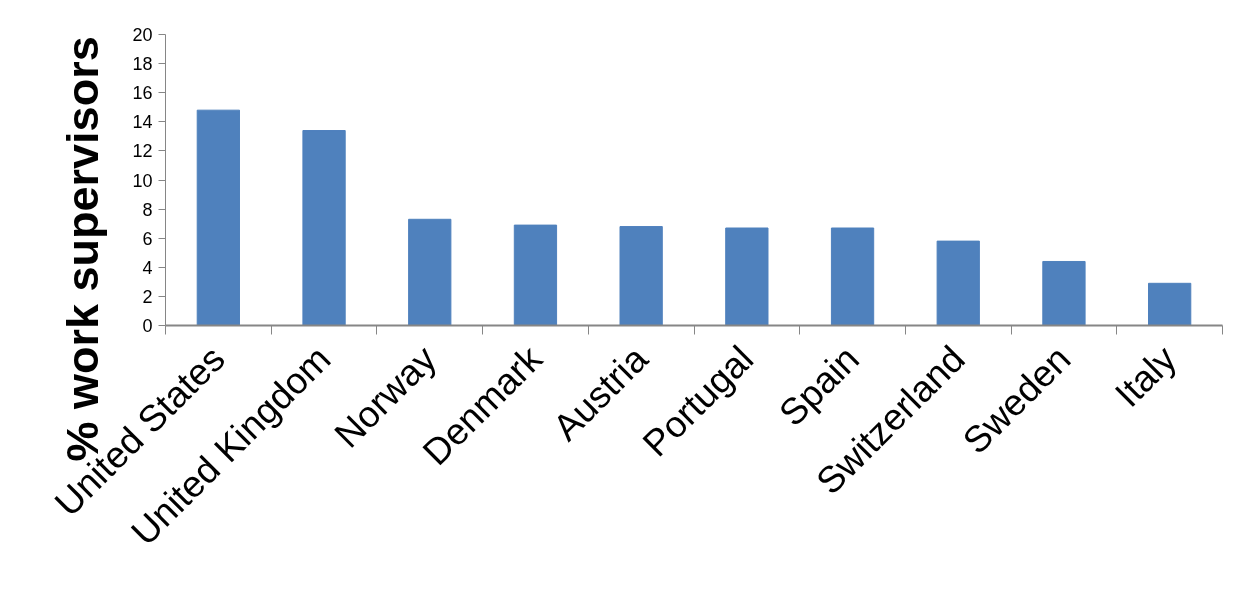 The image size is (1247, 606). What do you see at coordinates (147, 296) in the screenshot?
I see `y-tick-label: 2` at bounding box center [147, 296].